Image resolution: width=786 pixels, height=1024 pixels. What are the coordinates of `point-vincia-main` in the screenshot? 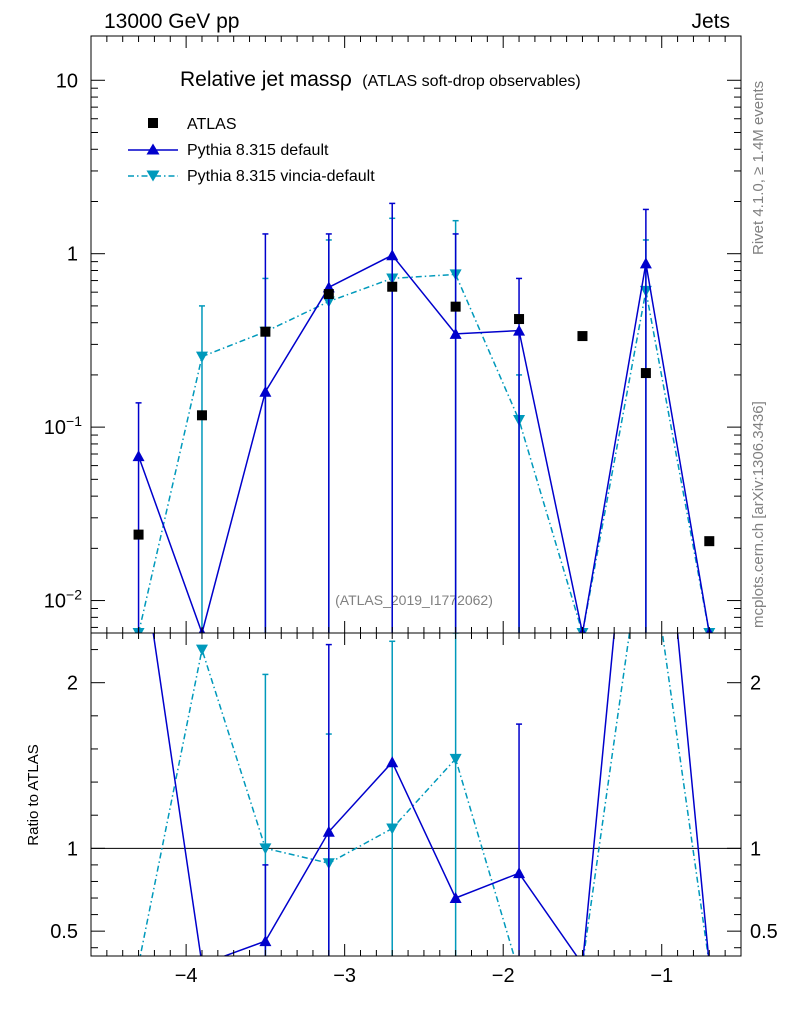 It's located at (201, 357).